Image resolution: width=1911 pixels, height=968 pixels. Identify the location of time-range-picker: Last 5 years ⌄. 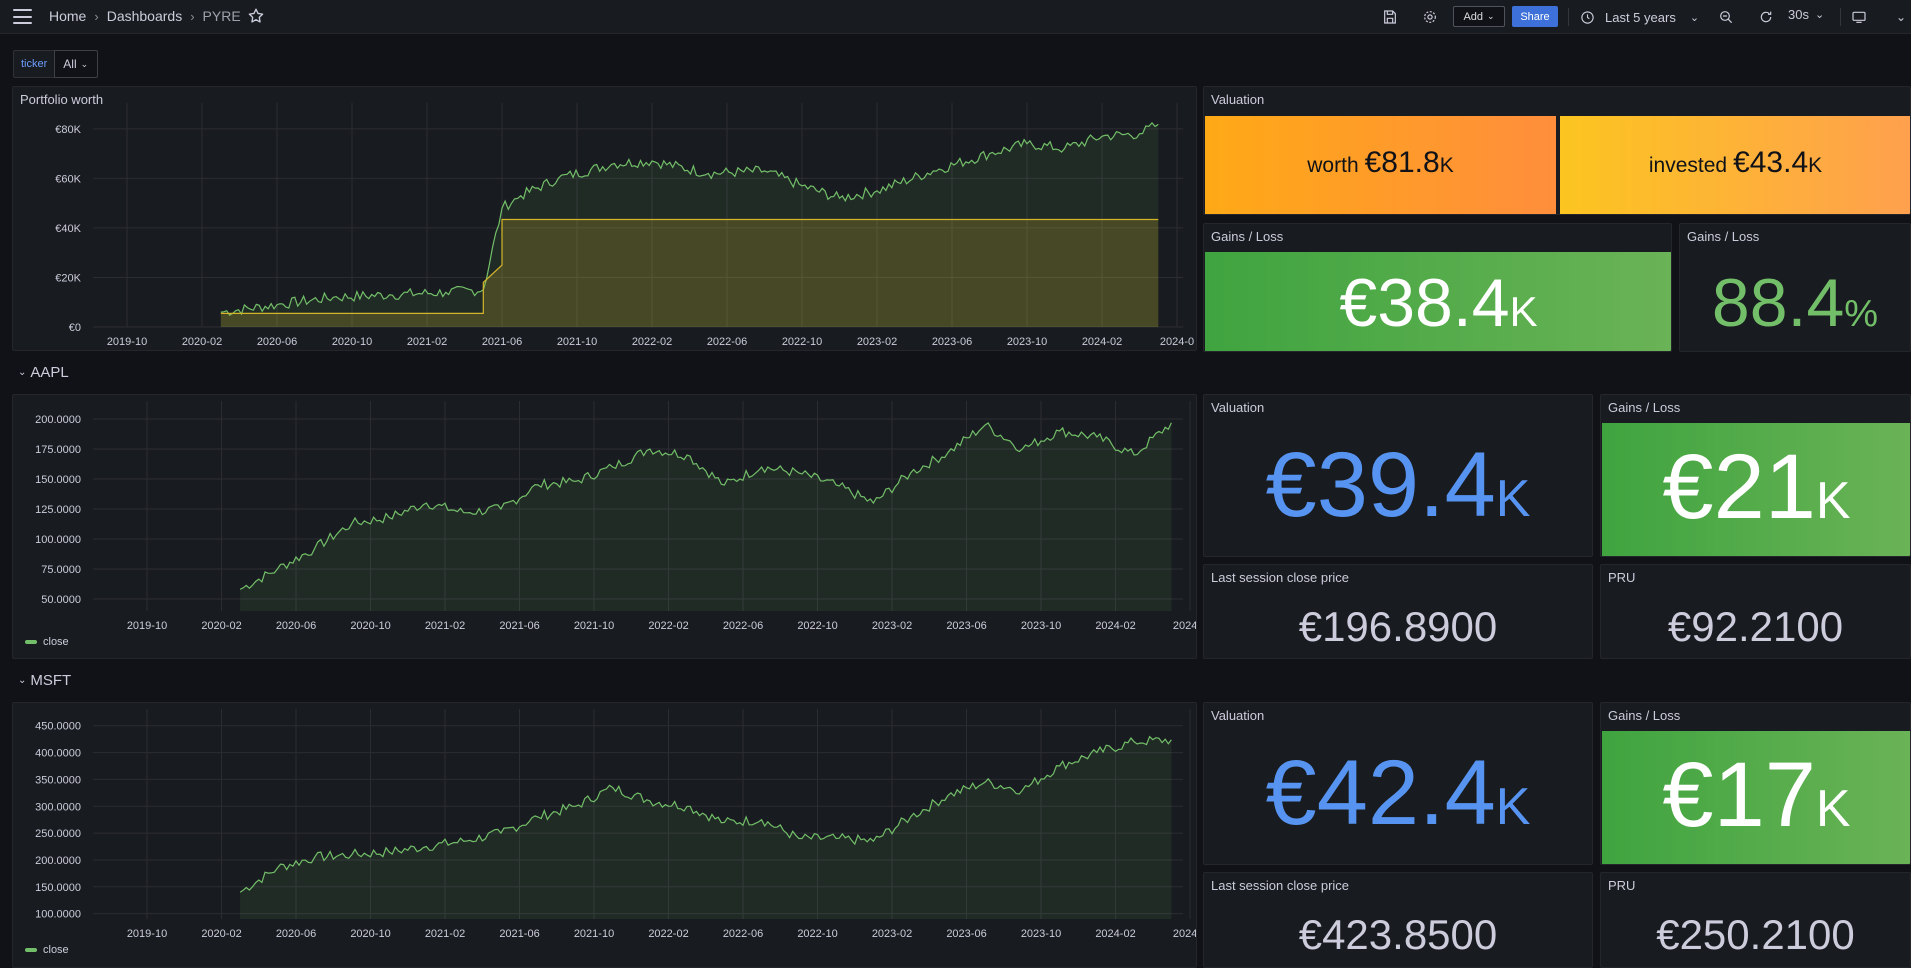
(1639, 17).